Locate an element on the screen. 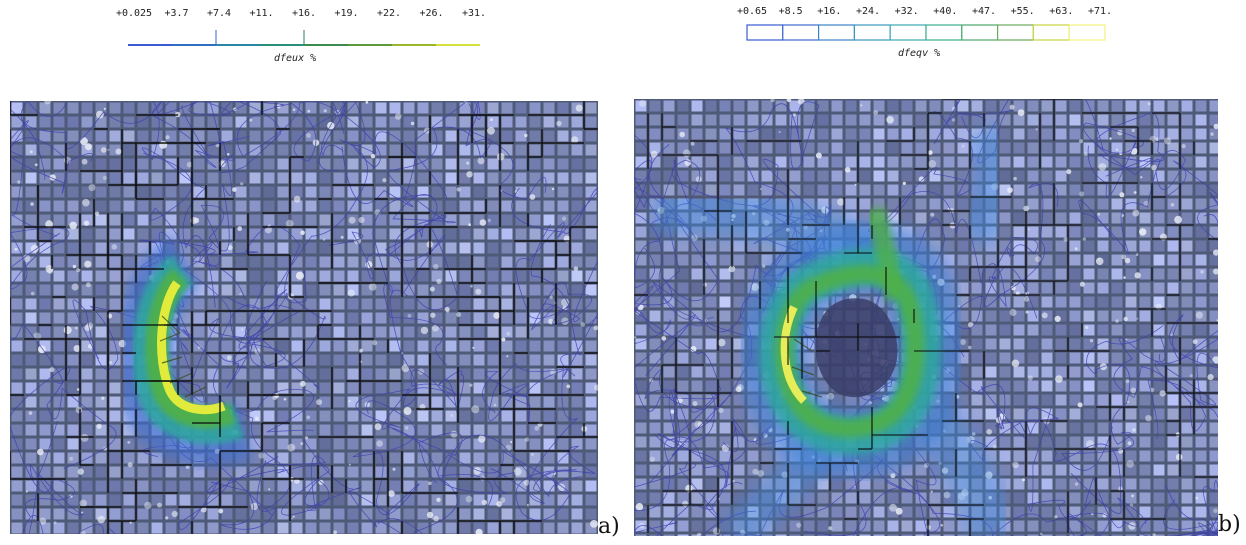 The height and width of the screenshot is (545, 1246). colorbar-right-scale is located at coordinates (926, 32).